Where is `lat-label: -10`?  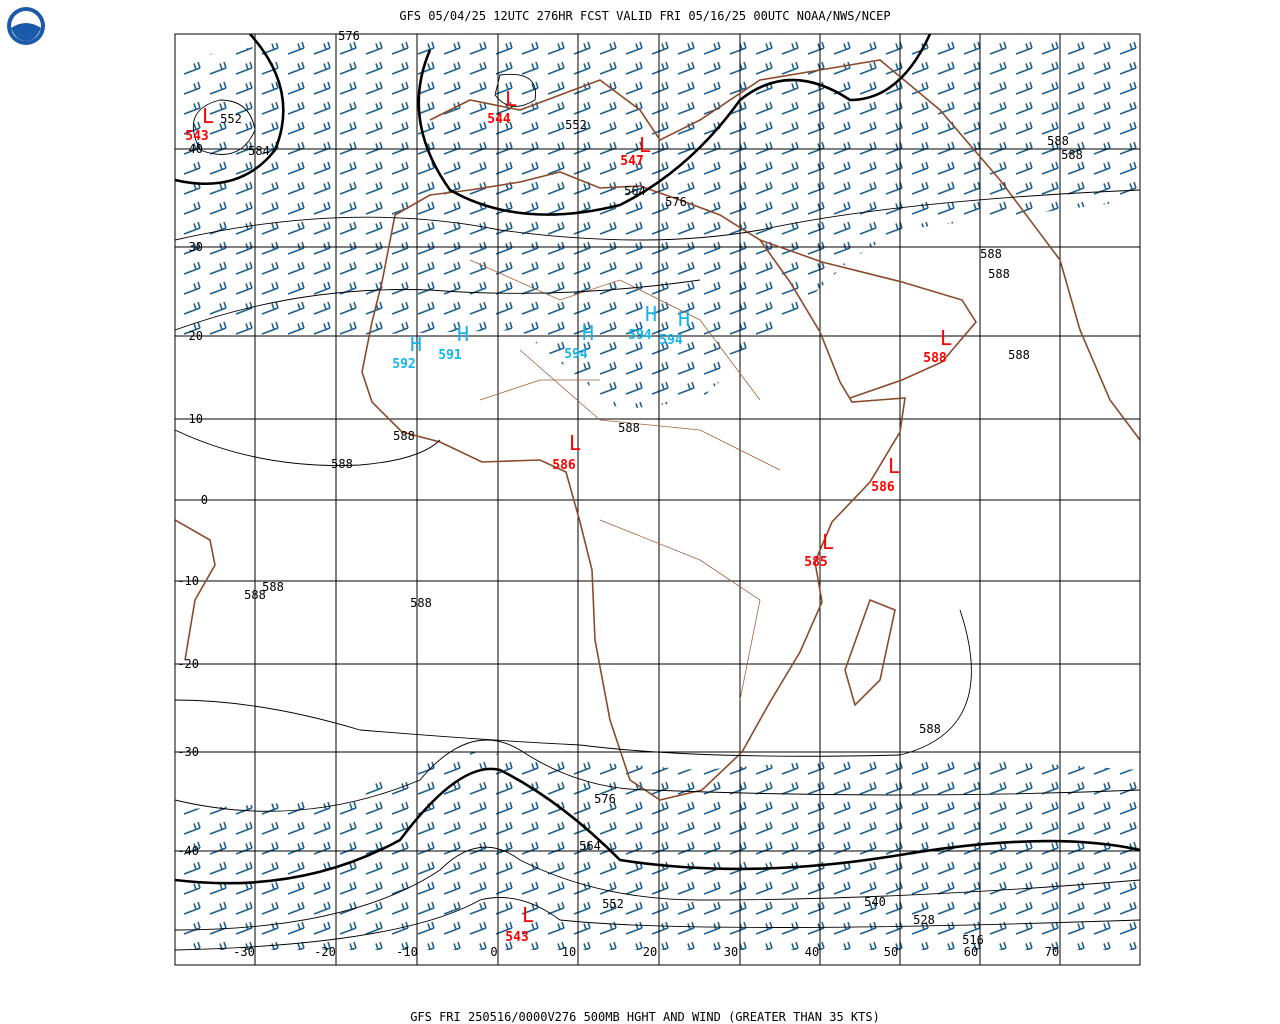
lat-label: -10 is located at coordinates (188, 581).